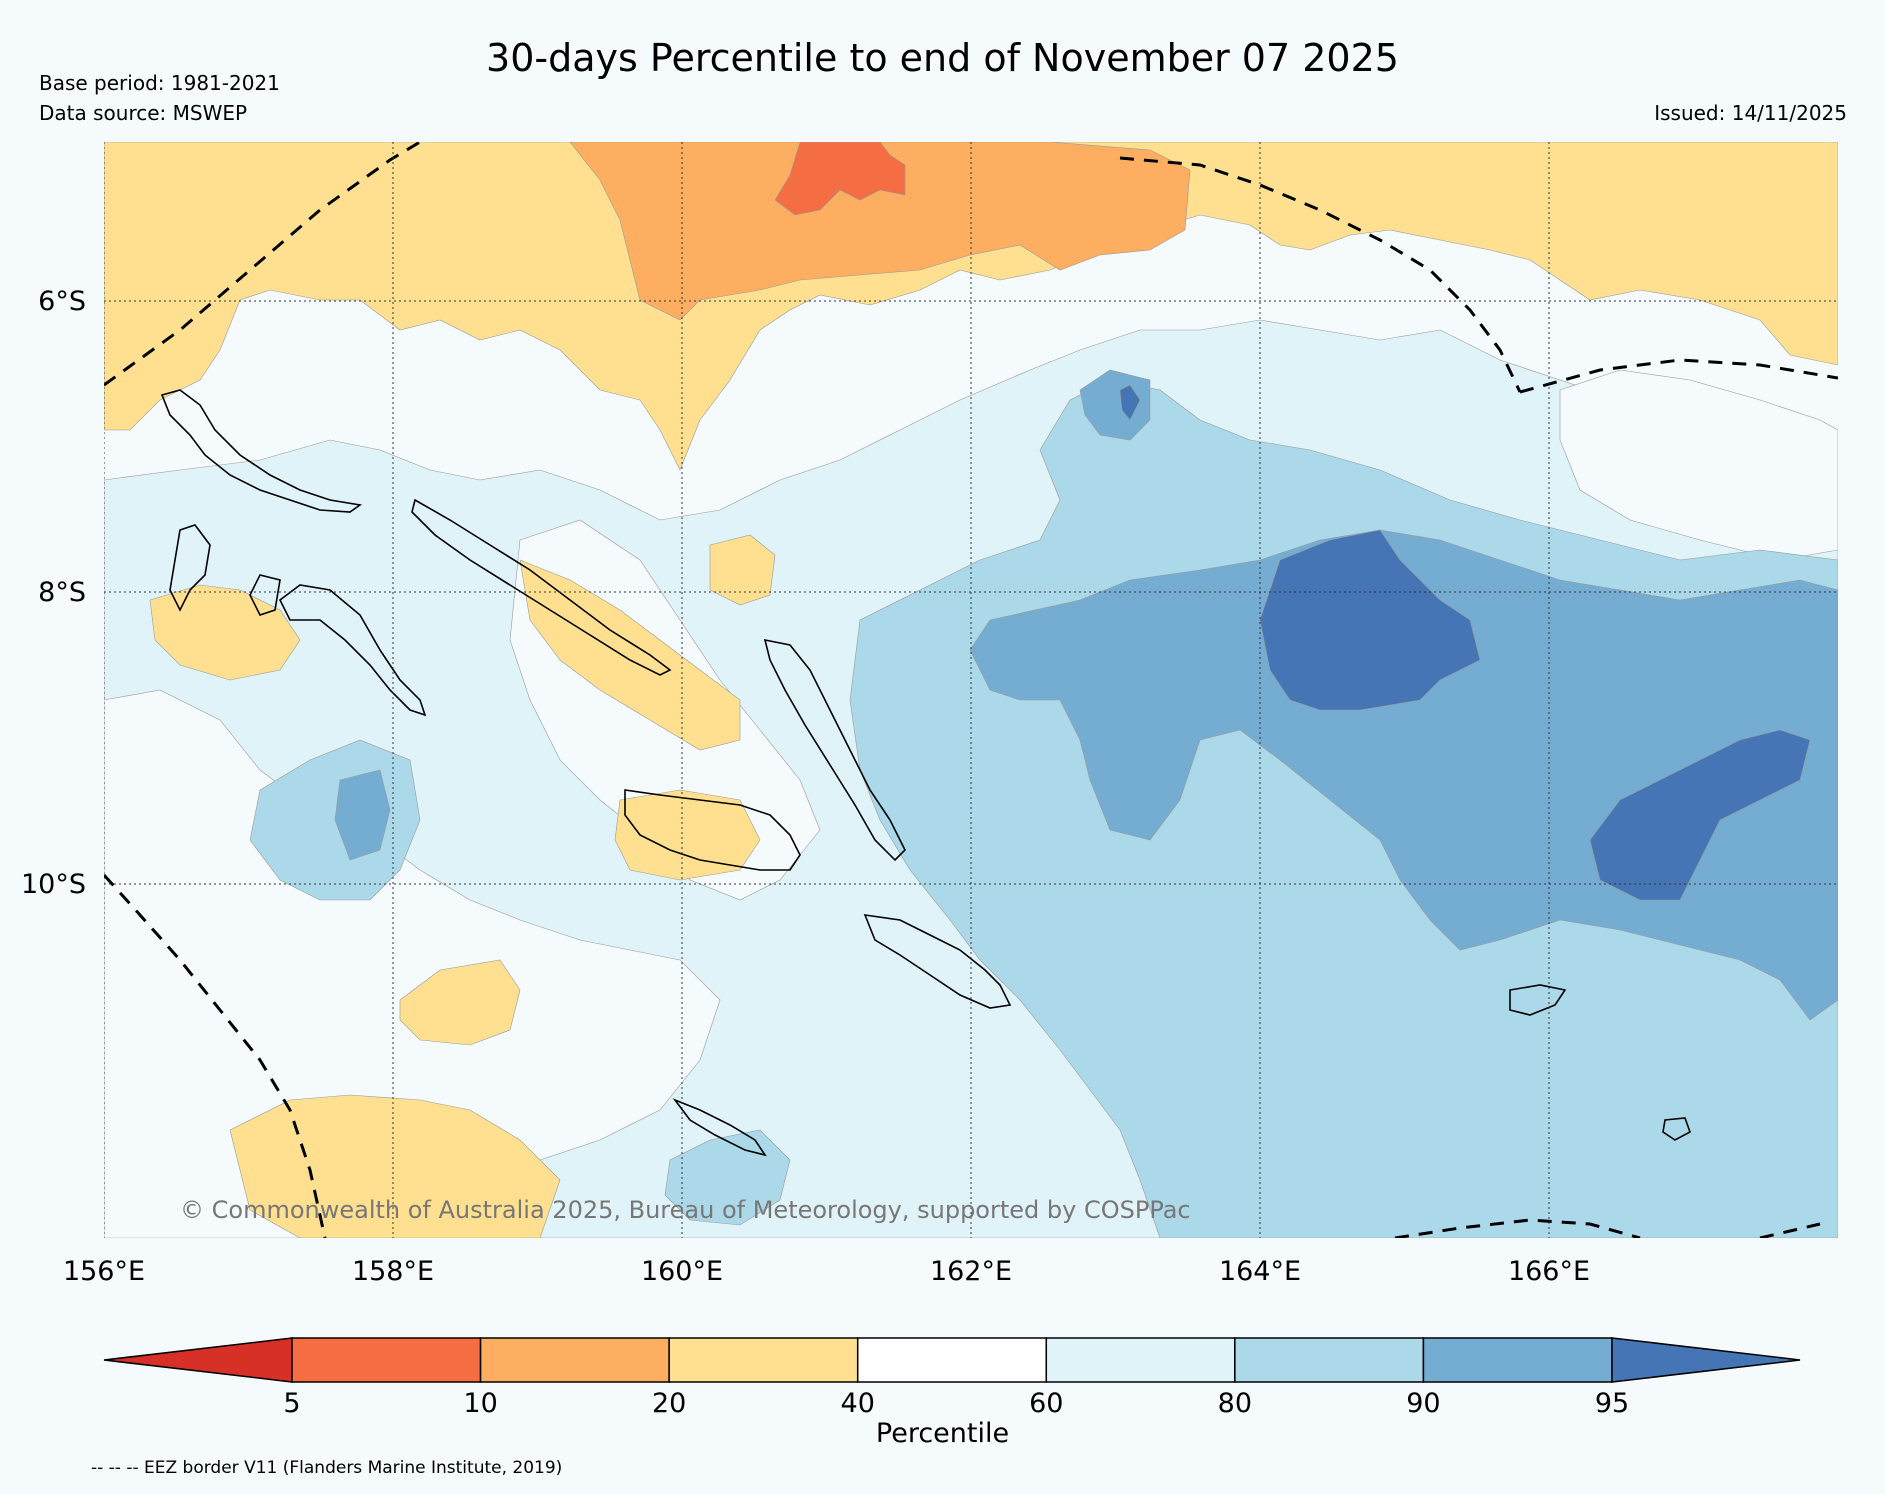  What do you see at coordinates (104, 1271) in the screenshot?
I see `lon-label-156e: 156°E` at bounding box center [104, 1271].